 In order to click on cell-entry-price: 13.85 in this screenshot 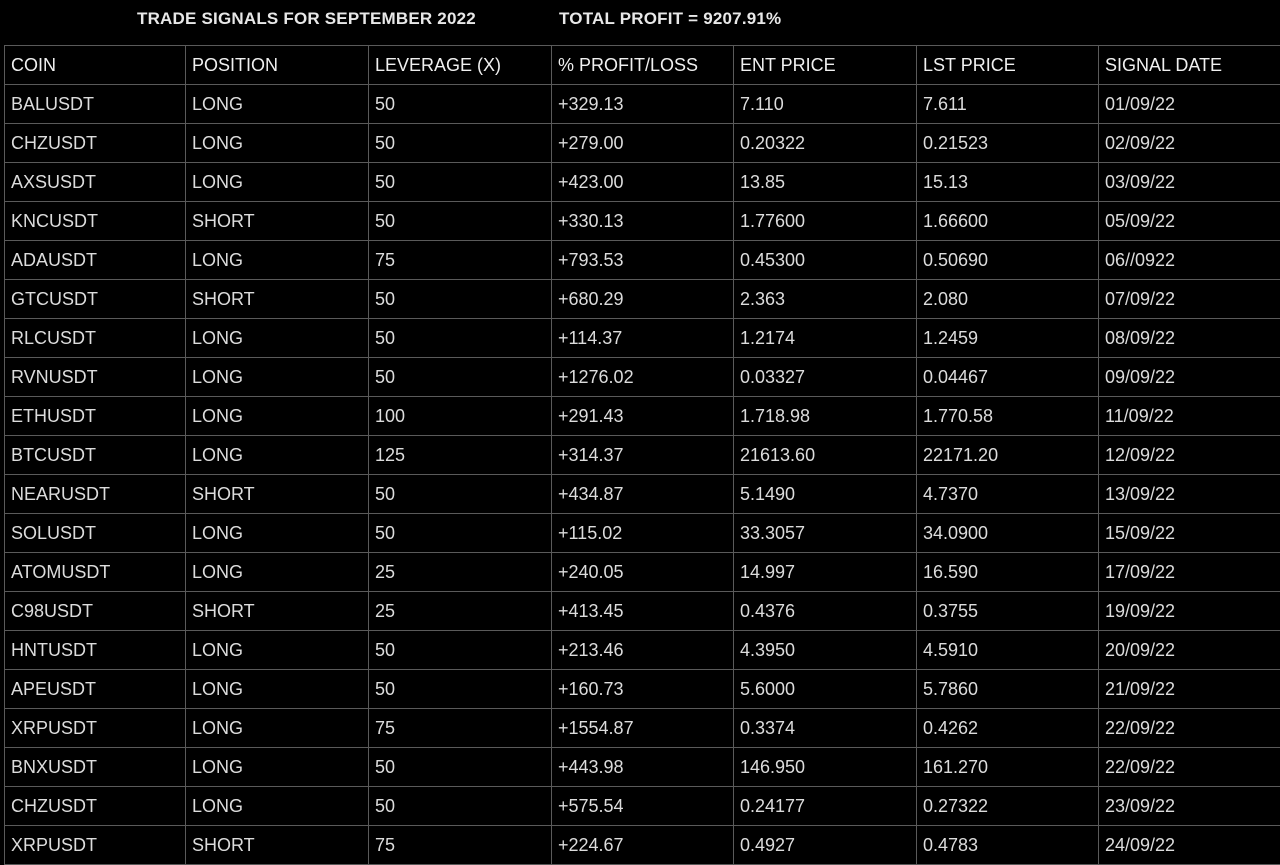, I will do `click(825, 182)`.